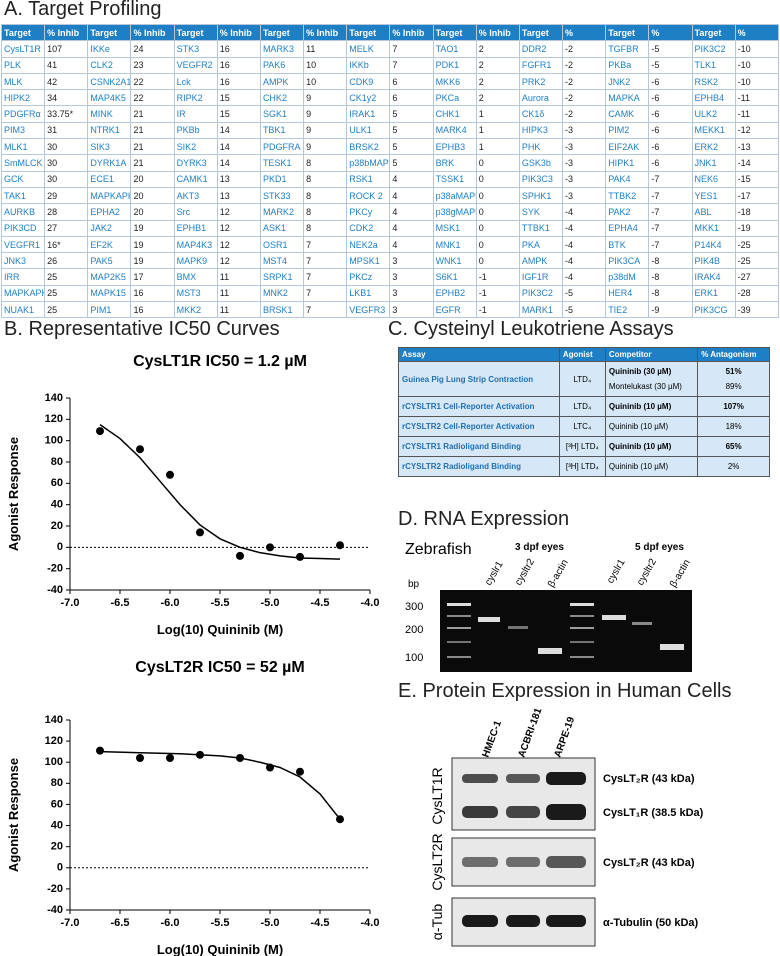 This screenshot has width=780, height=956. Describe the element at coordinates (368, 244) in the screenshot. I see `target-cell: NEK2a` at that location.